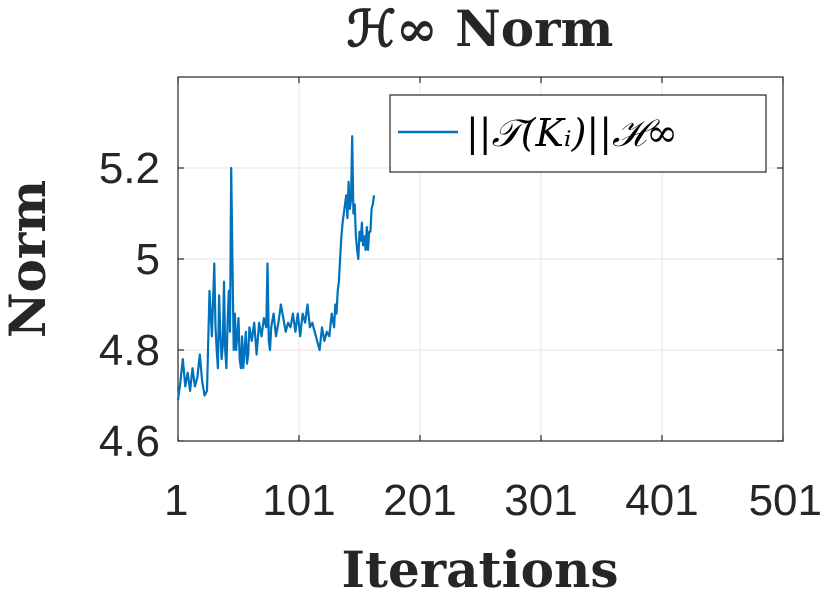 This screenshot has height=592, width=822. What do you see at coordinates (540, 500) in the screenshot?
I see `x-tick-label: 301` at bounding box center [540, 500].